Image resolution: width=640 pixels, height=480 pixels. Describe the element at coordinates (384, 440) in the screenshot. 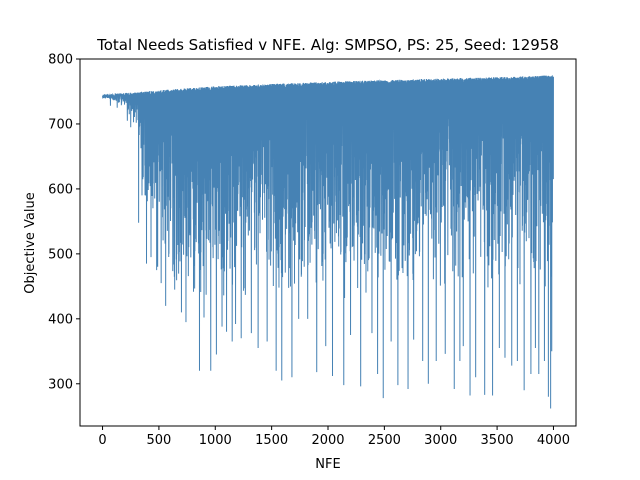

I see `x-tick-label: 2500` at that location.